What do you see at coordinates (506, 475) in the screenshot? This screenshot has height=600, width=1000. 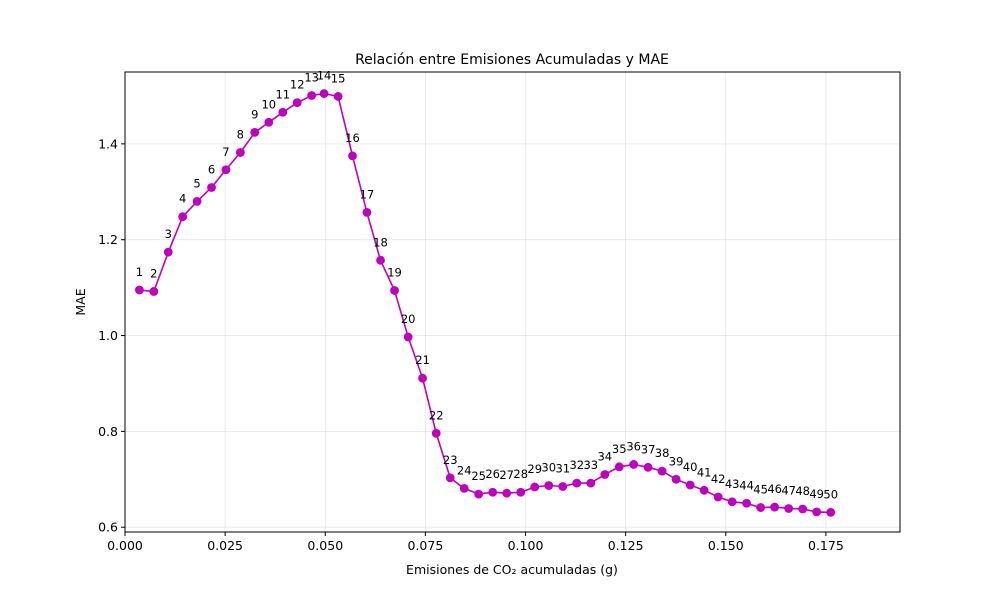 I see `point-label: 27` at bounding box center [506, 475].